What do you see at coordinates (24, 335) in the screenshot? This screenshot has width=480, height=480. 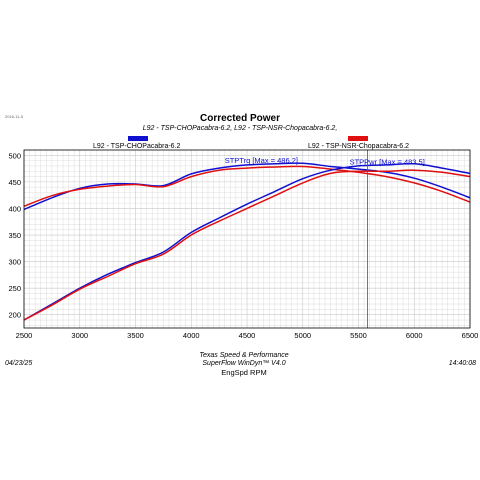 I see `x-tick-label: 2500` at bounding box center [24, 335].